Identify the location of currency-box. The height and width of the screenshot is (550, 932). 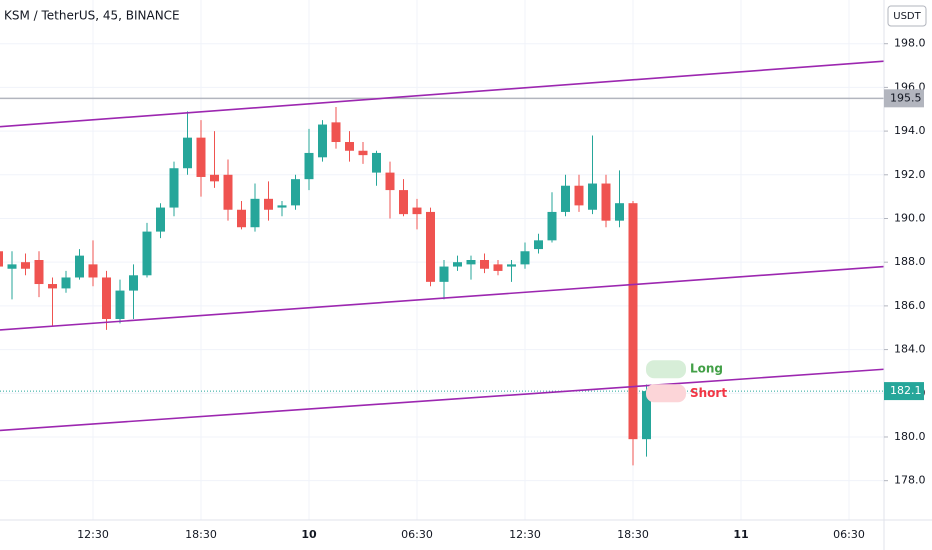
(907, 16).